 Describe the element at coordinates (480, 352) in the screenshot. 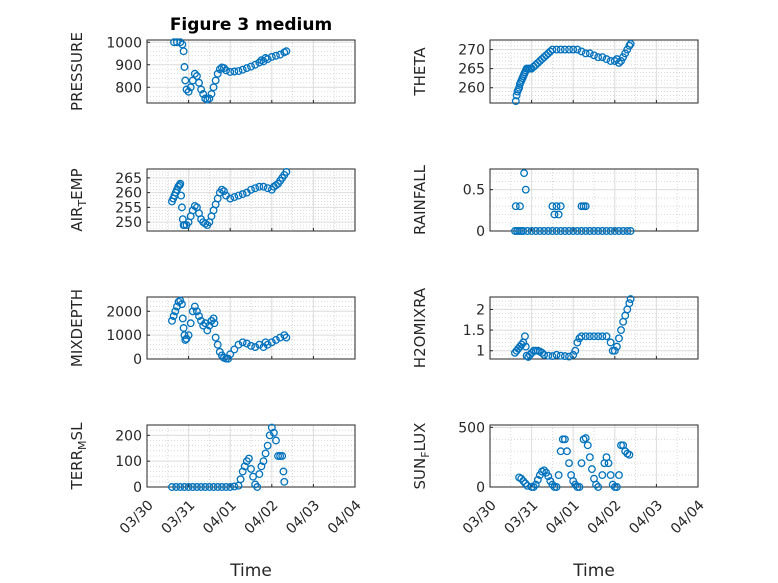

I see `y-tick-label: 1` at that location.